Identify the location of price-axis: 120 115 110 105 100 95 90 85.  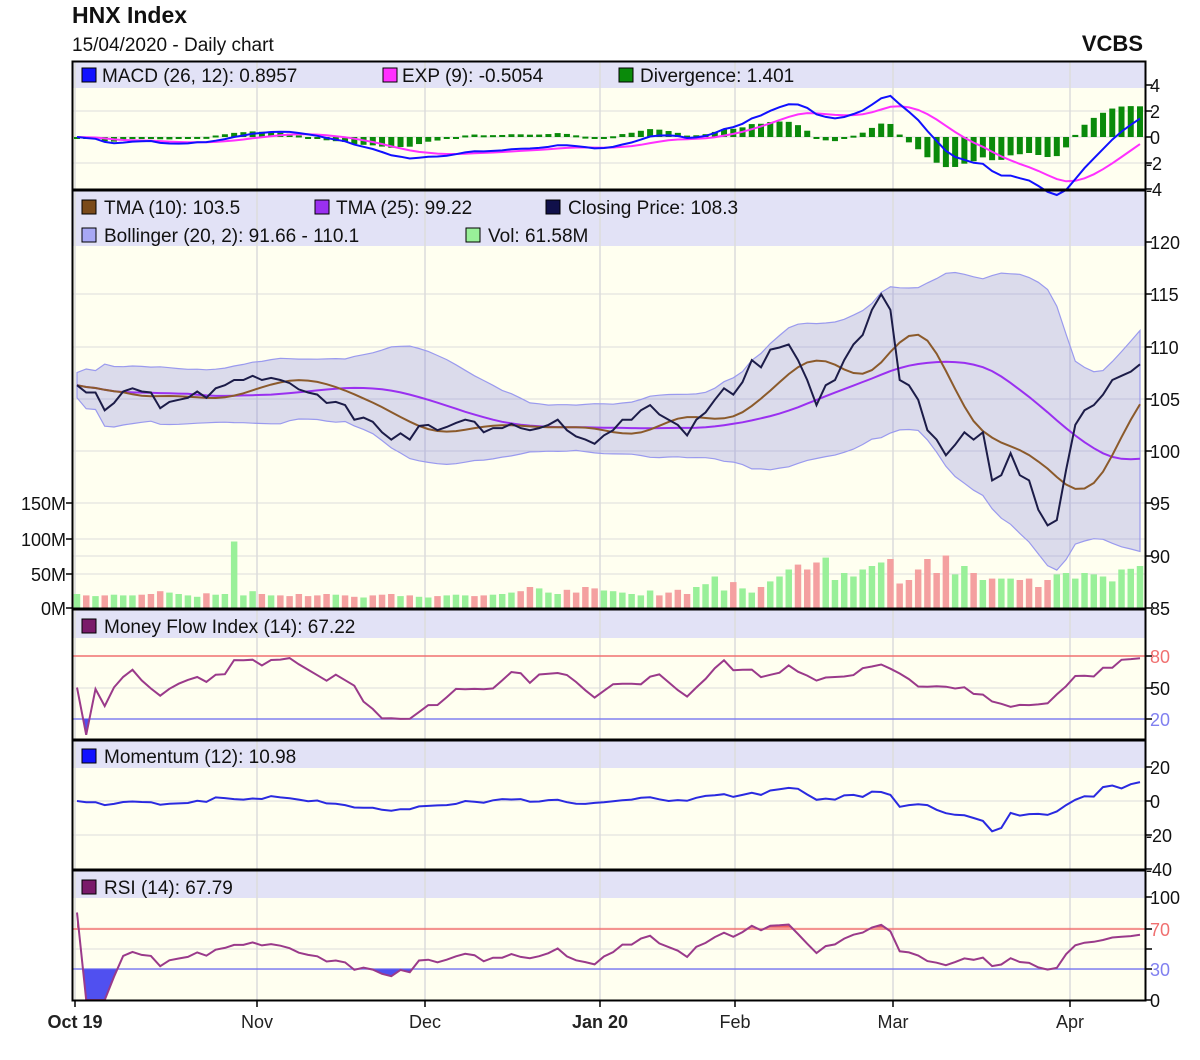
(1165, 426).